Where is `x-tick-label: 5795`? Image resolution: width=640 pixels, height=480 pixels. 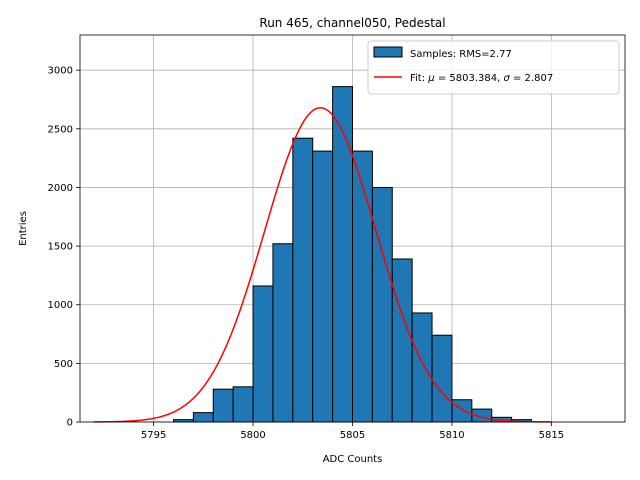
x-tick-label: 5795 is located at coordinates (153, 435).